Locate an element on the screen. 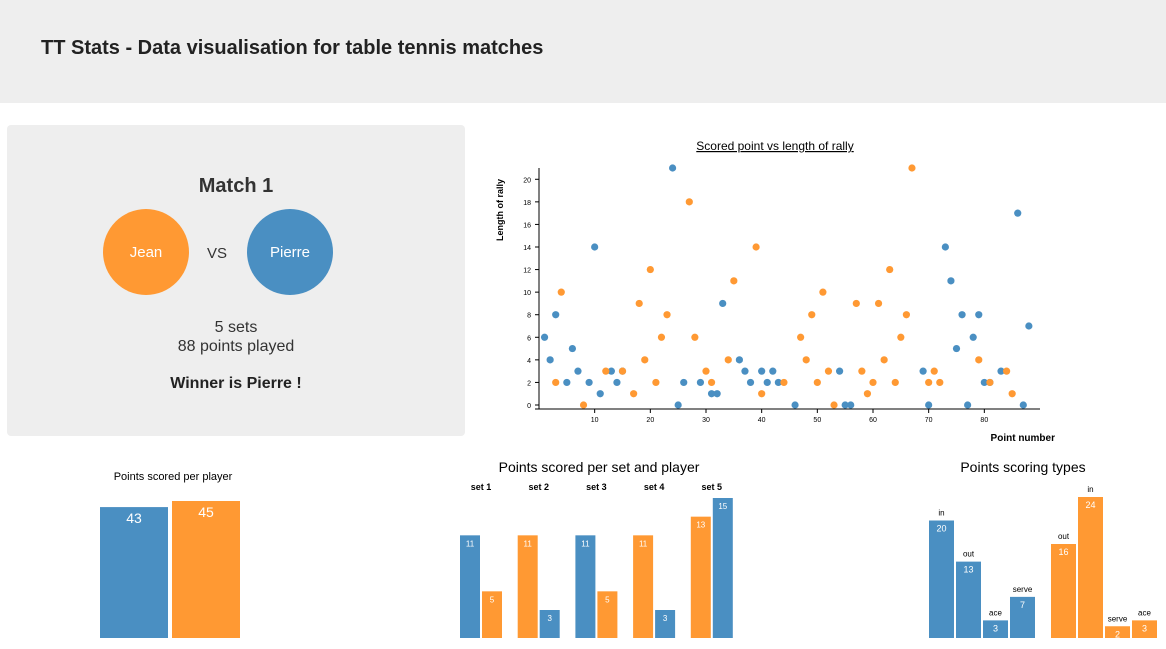 This screenshot has width=1166, height=649. bar-value-label: 15 is located at coordinates (722, 506).